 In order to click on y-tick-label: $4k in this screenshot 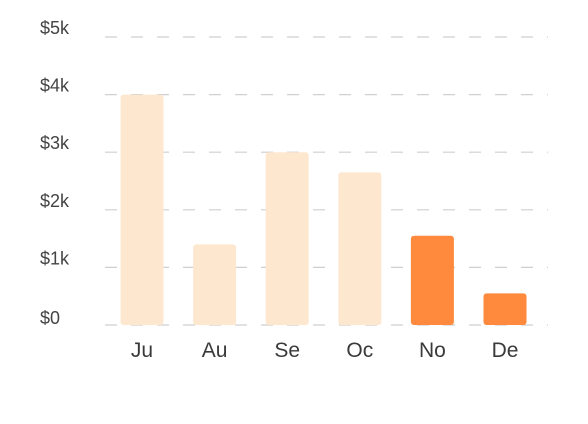, I will do `click(55, 86)`.